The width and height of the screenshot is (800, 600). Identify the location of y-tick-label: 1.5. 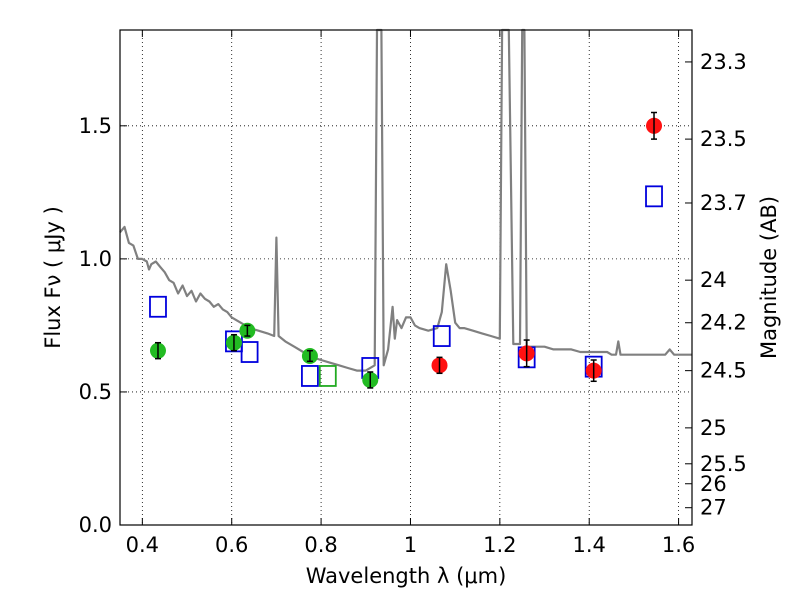
(95, 126).